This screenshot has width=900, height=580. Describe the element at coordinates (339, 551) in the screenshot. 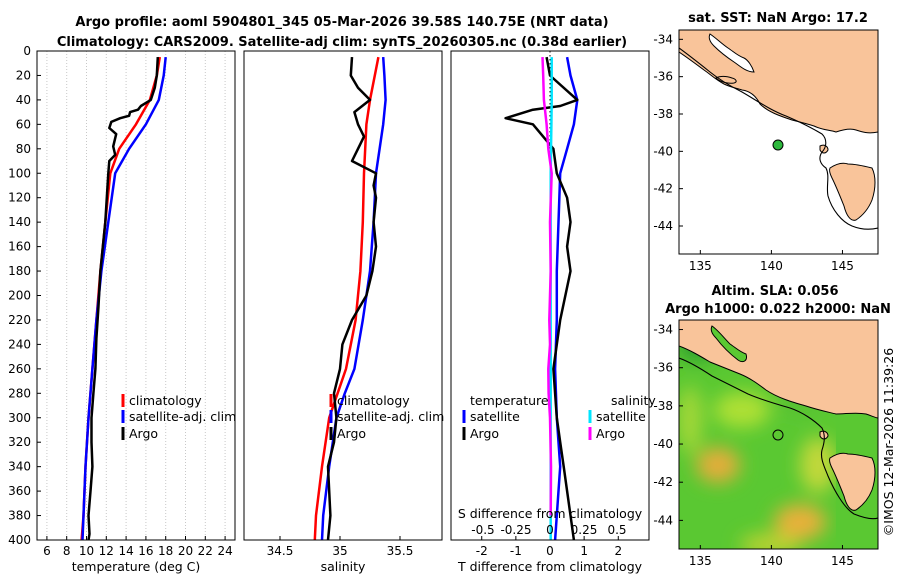

I see `salinity-tick-label: 35` at that location.